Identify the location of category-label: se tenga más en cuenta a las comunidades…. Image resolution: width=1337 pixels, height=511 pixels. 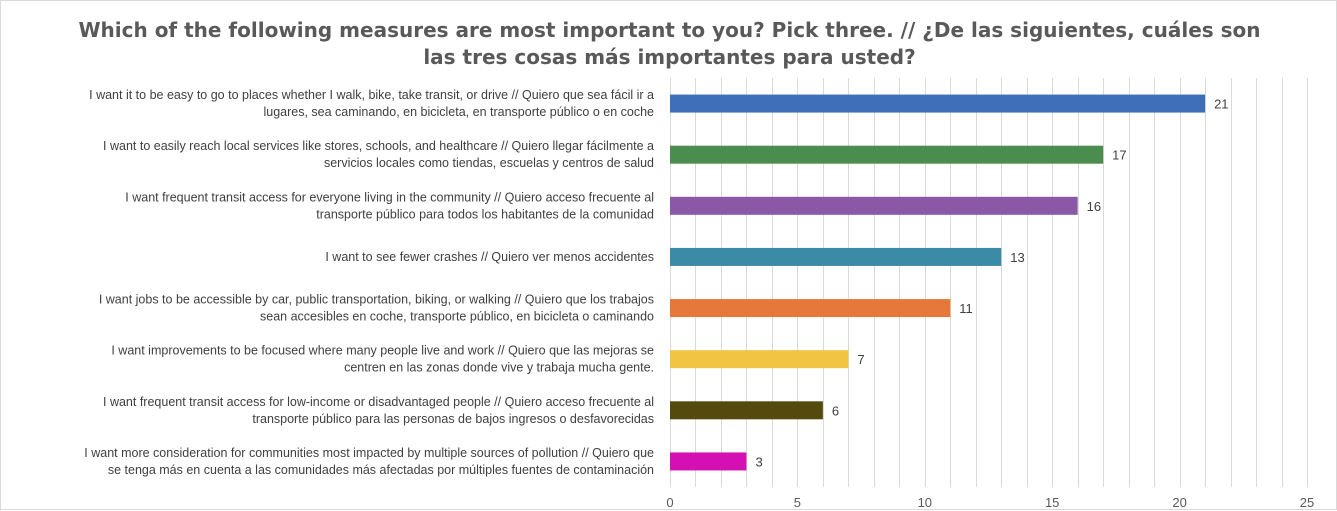
(381, 470).